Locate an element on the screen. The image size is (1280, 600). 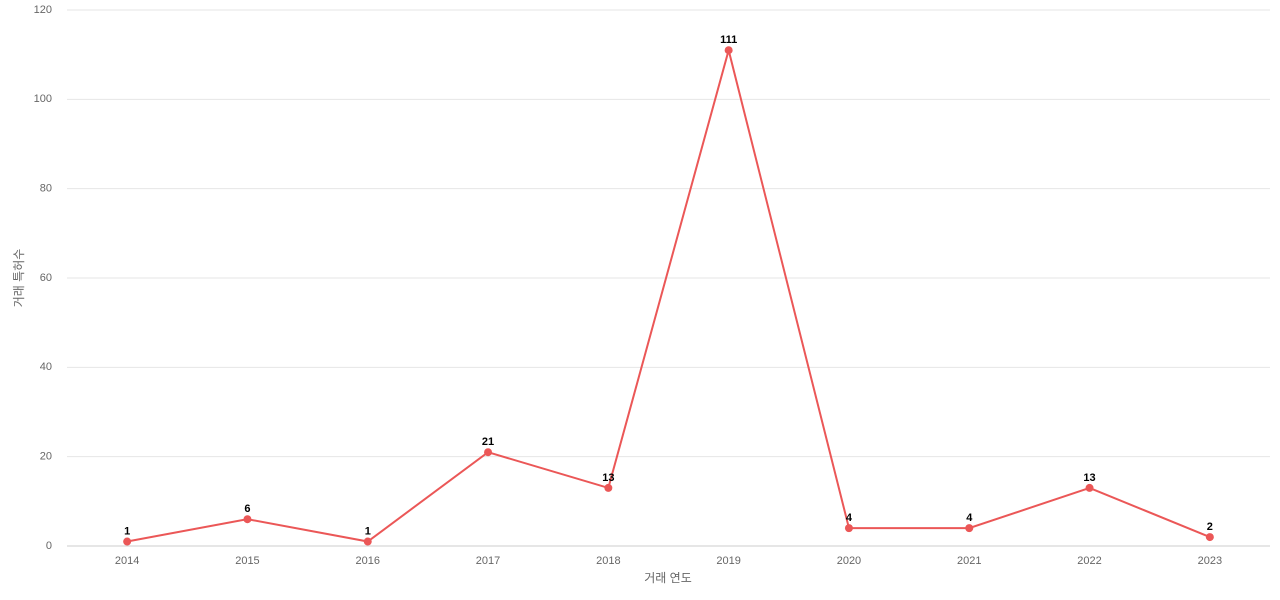
x-tick-label: 2018 is located at coordinates (608, 561).